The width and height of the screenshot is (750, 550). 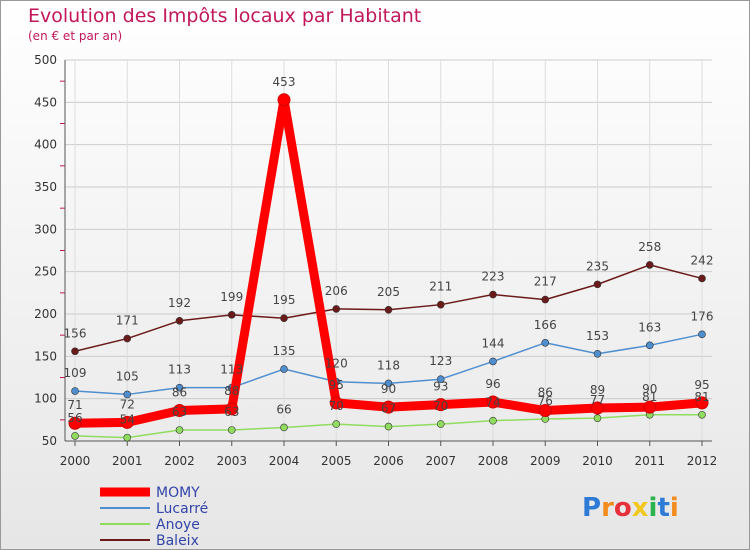 What do you see at coordinates (388, 365) in the screenshot?
I see `data-label-lucarré: 118` at bounding box center [388, 365].